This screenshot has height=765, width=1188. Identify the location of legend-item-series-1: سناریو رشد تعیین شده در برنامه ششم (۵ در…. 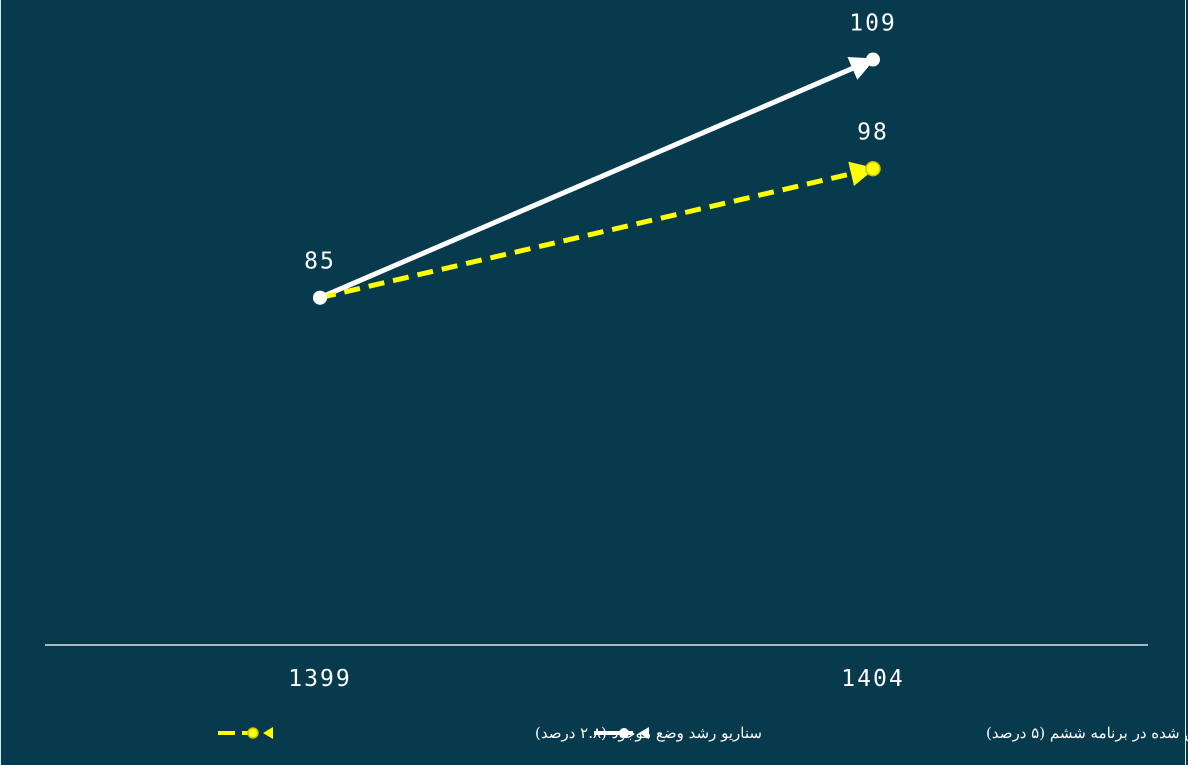
(891, 733).